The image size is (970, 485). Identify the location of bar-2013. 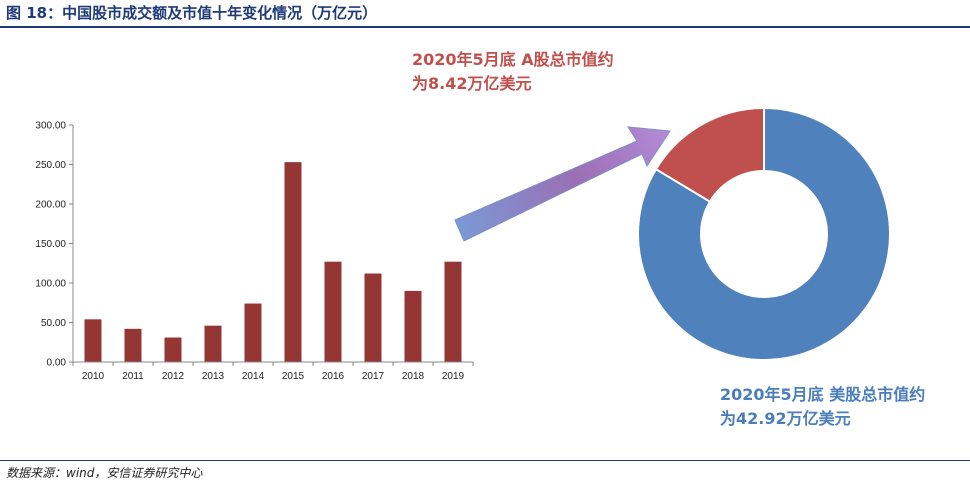
(213, 343).